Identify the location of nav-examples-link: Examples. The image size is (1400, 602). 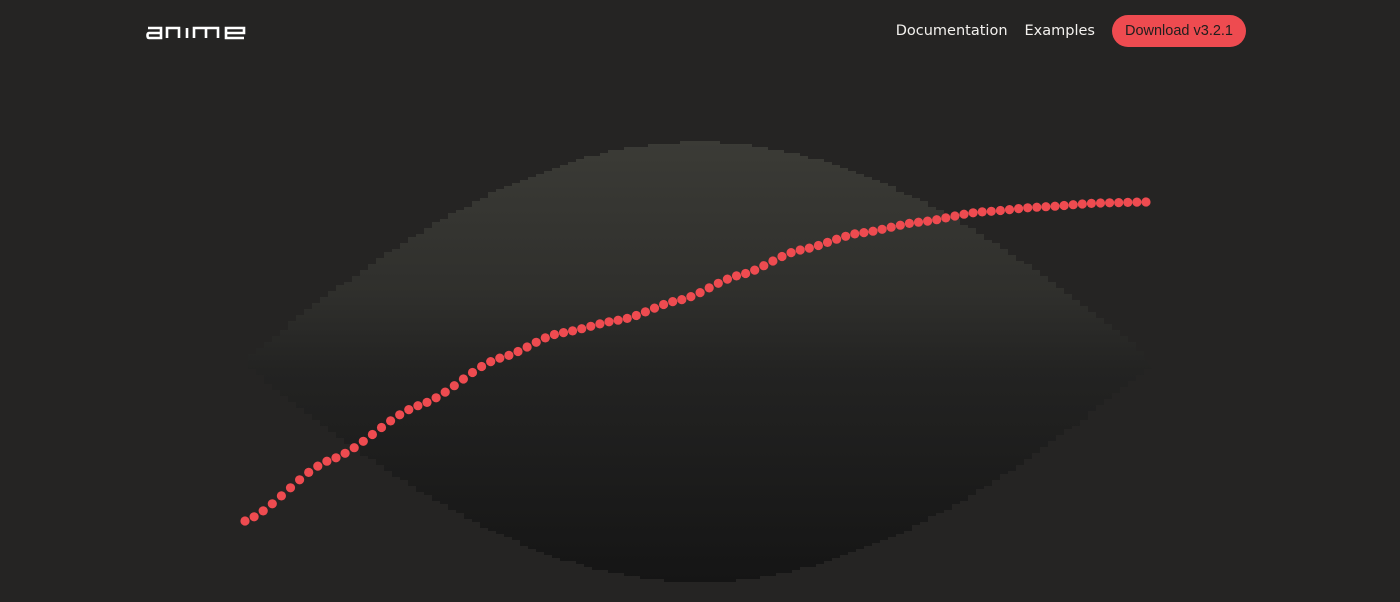
(1059, 31).